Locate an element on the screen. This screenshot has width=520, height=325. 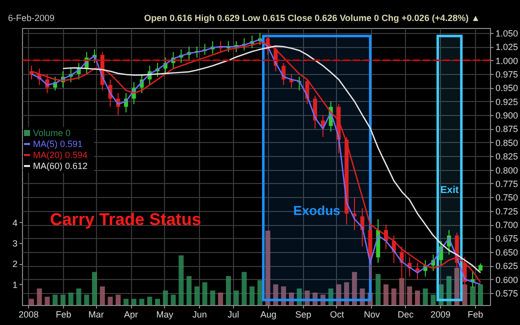
y2-tick-label: 0.575 is located at coordinates (507, 293).